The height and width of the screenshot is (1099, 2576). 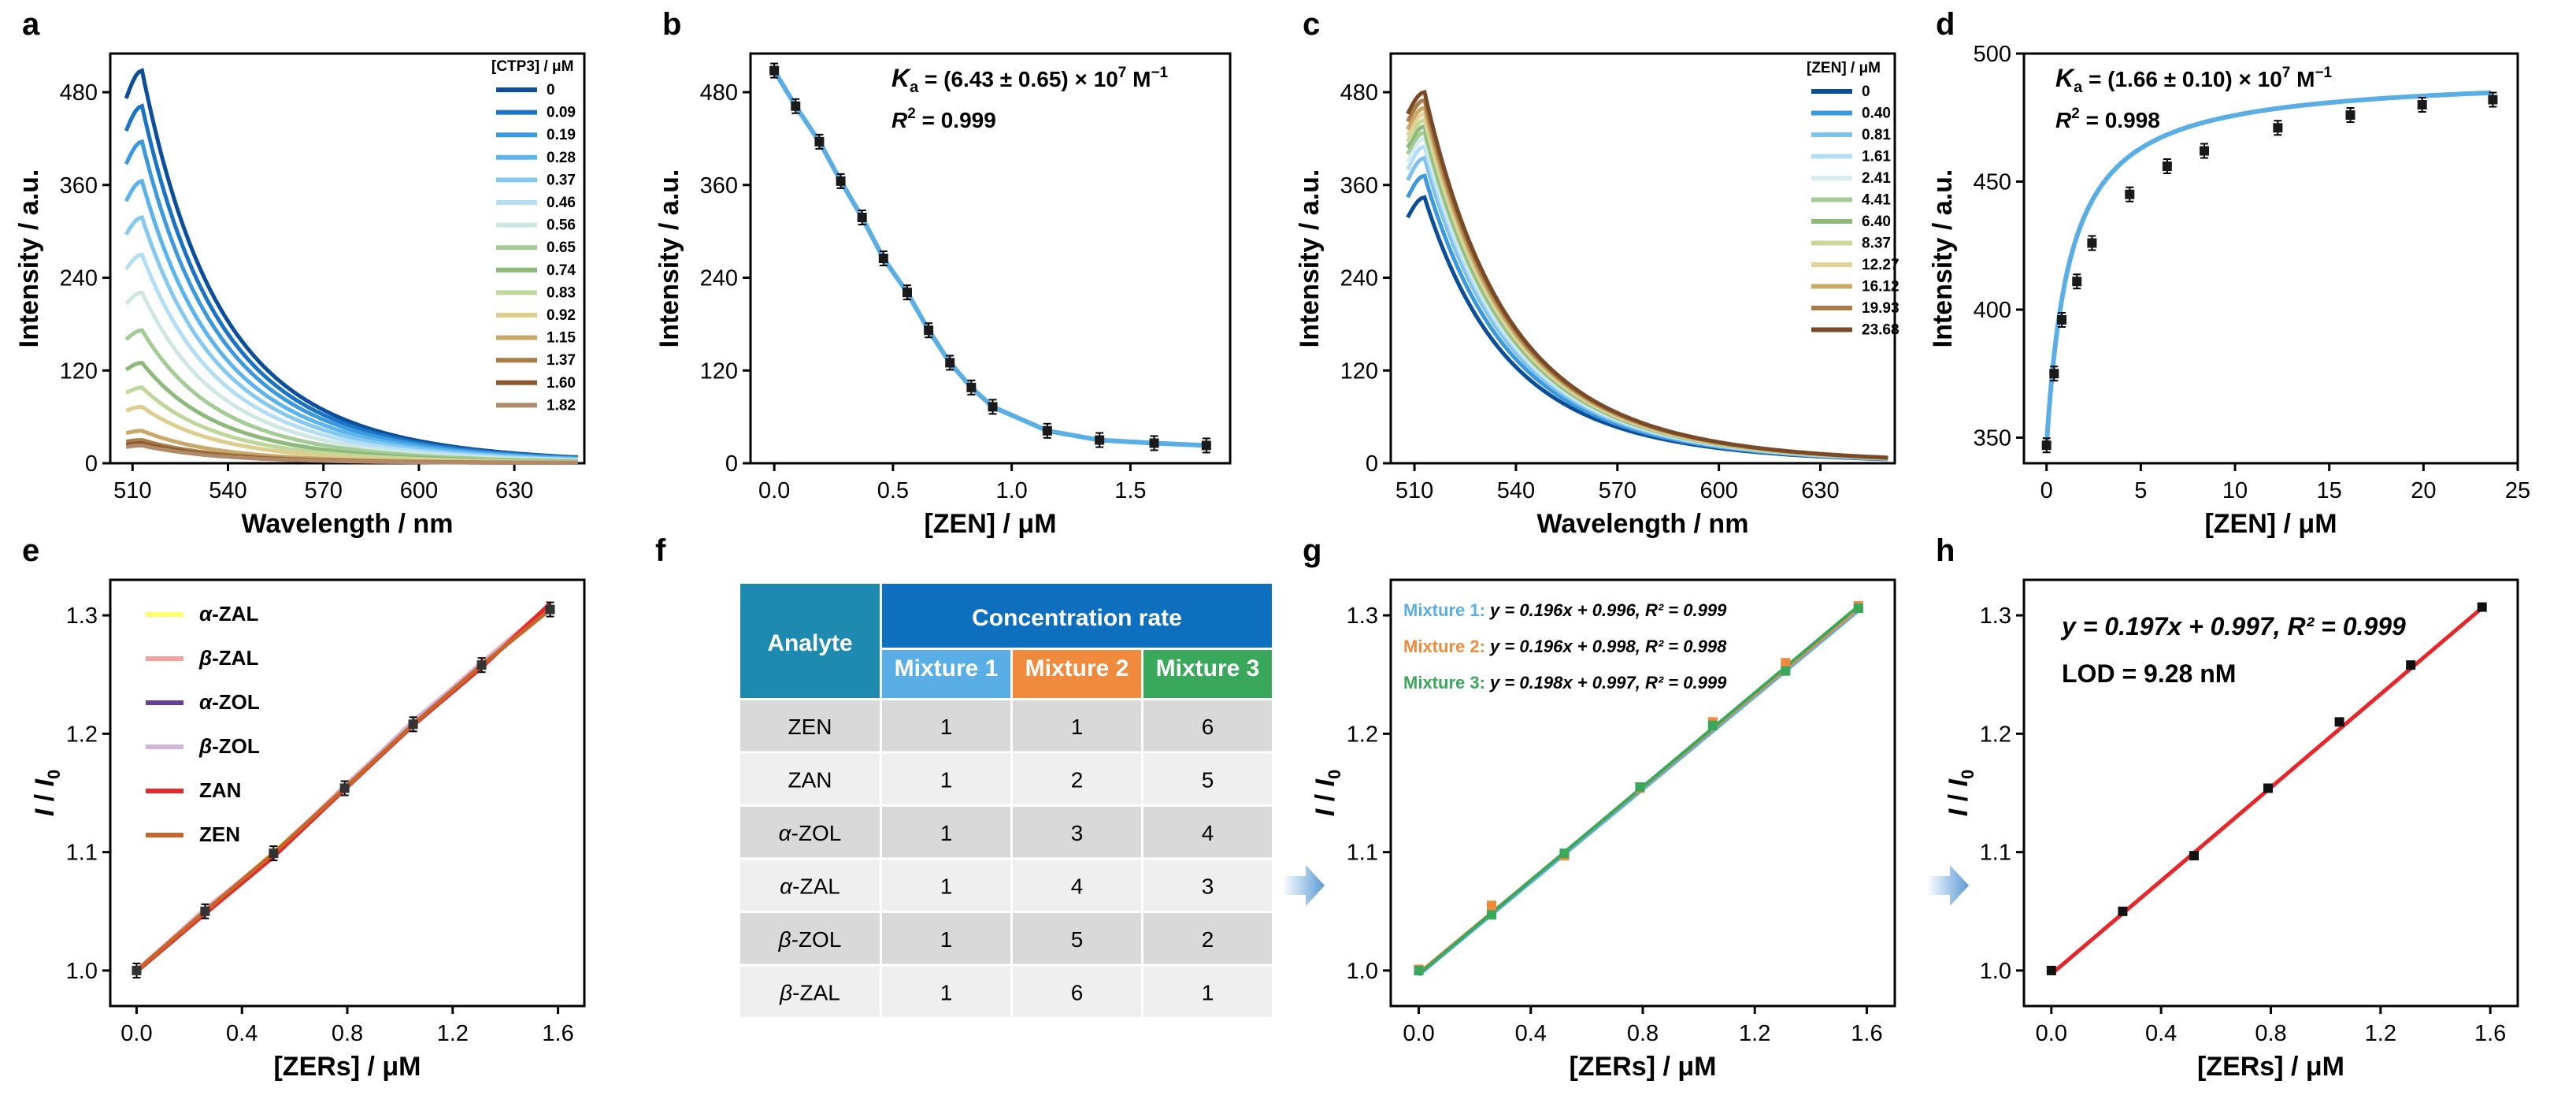 What do you see at coordinates (956, 120) in the screenshot?
I see `r2-value: = 0.999` at bounding box center [956, 120].